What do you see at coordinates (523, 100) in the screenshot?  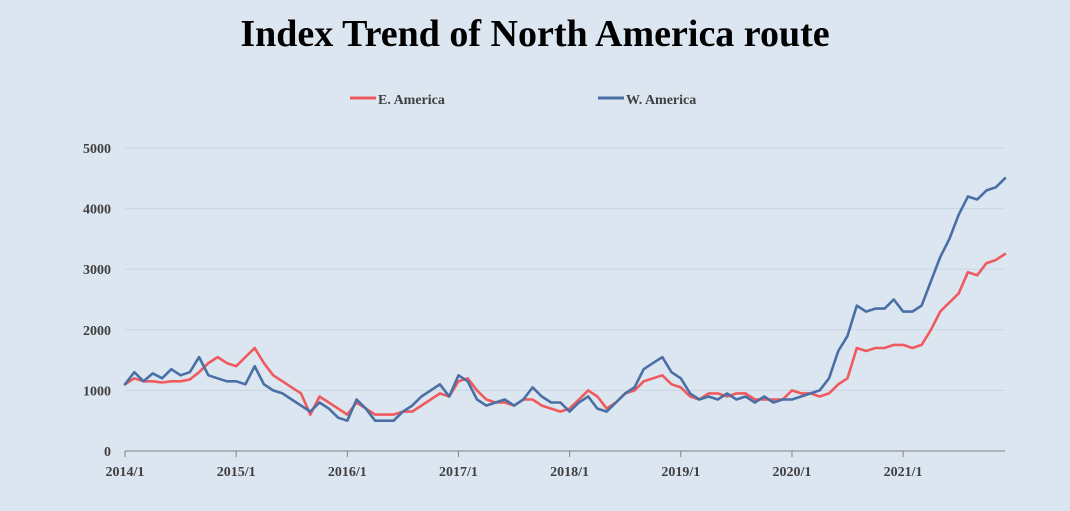 I see `legend: E. America W. America` at bounding box center [523, 100].